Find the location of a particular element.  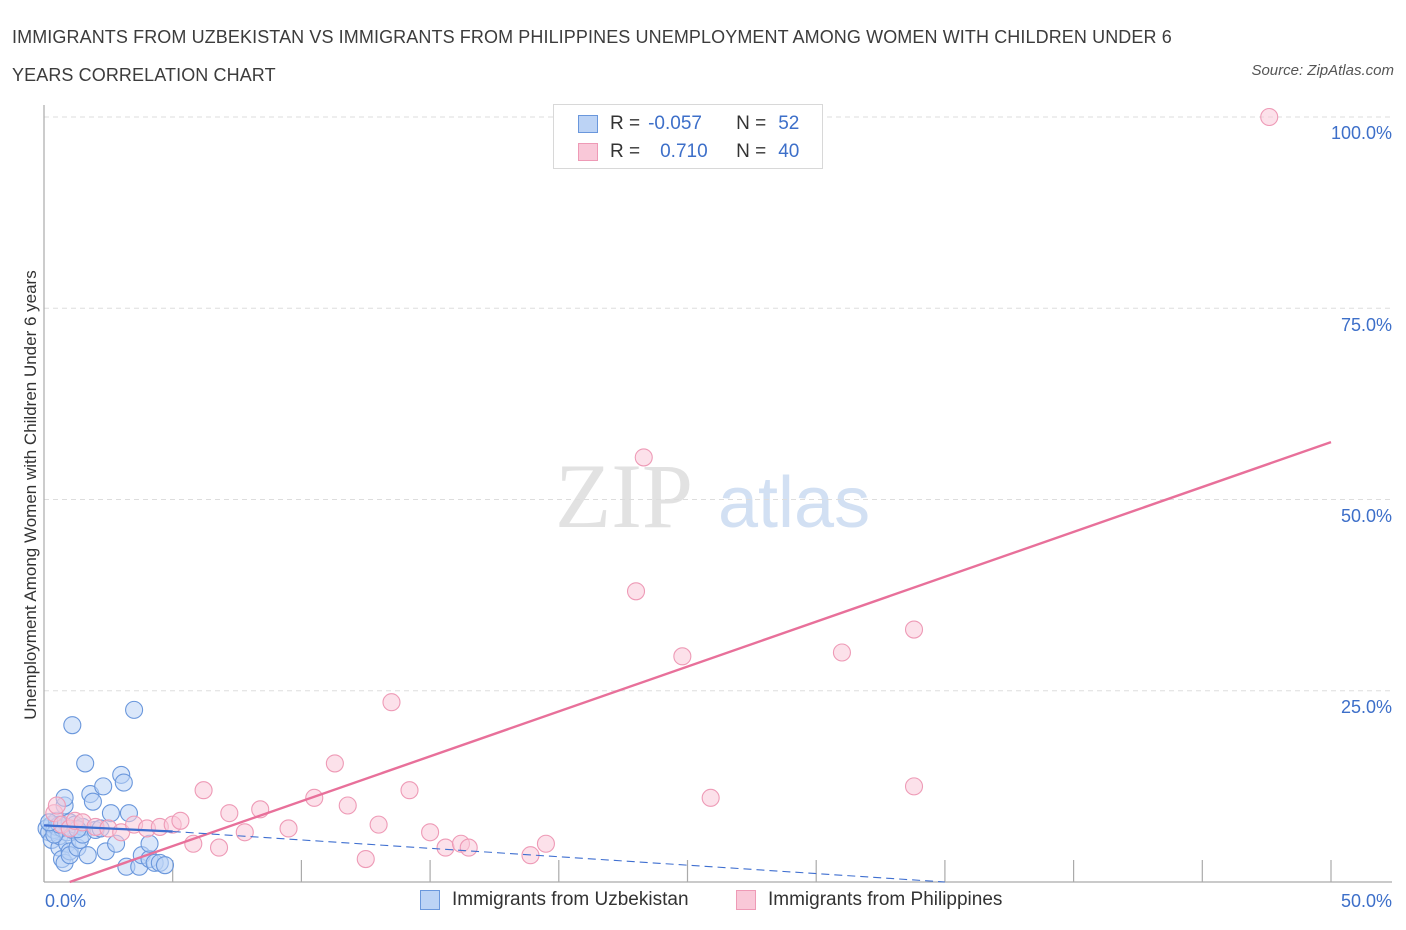

y-tick-label: 25.0% is located at coordinates (1366, 707).